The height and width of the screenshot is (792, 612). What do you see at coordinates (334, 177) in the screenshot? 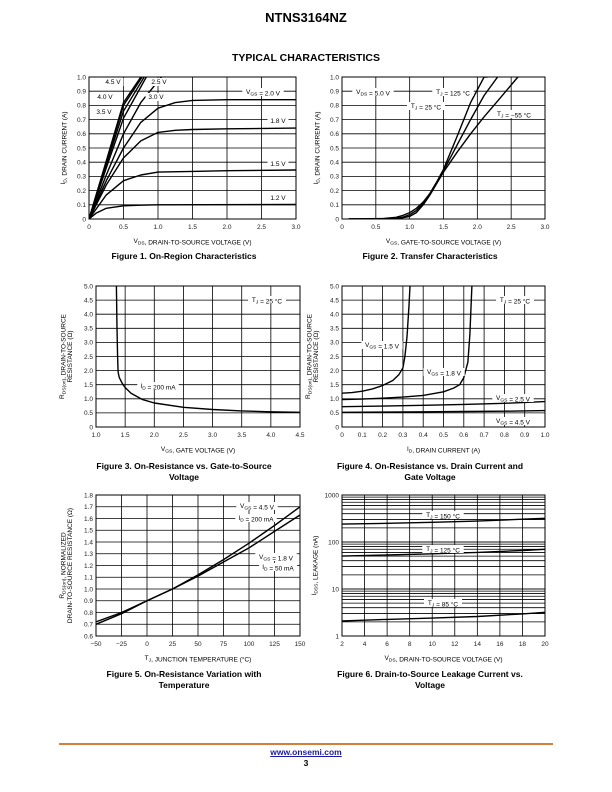
I see `y-tick-label: 0.3` at bounding box center [334, 177].